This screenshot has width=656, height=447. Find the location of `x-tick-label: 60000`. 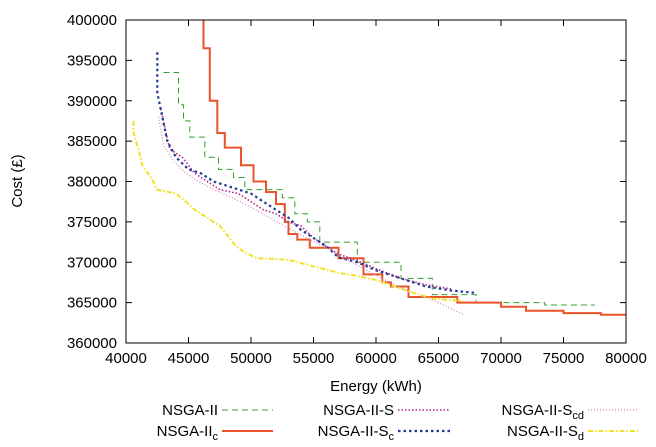

x-tick-label: 60000 is located at coordinates (376, 358).